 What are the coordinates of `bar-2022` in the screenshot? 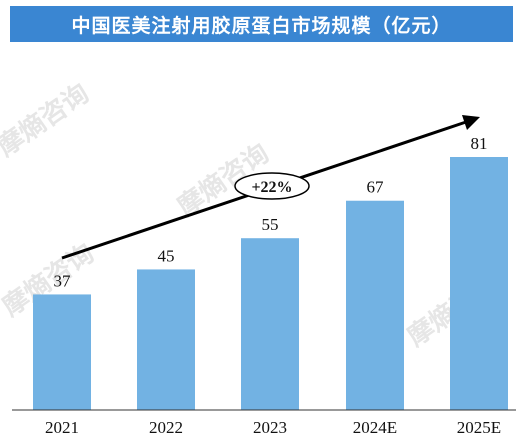 It's located at (166, 339).